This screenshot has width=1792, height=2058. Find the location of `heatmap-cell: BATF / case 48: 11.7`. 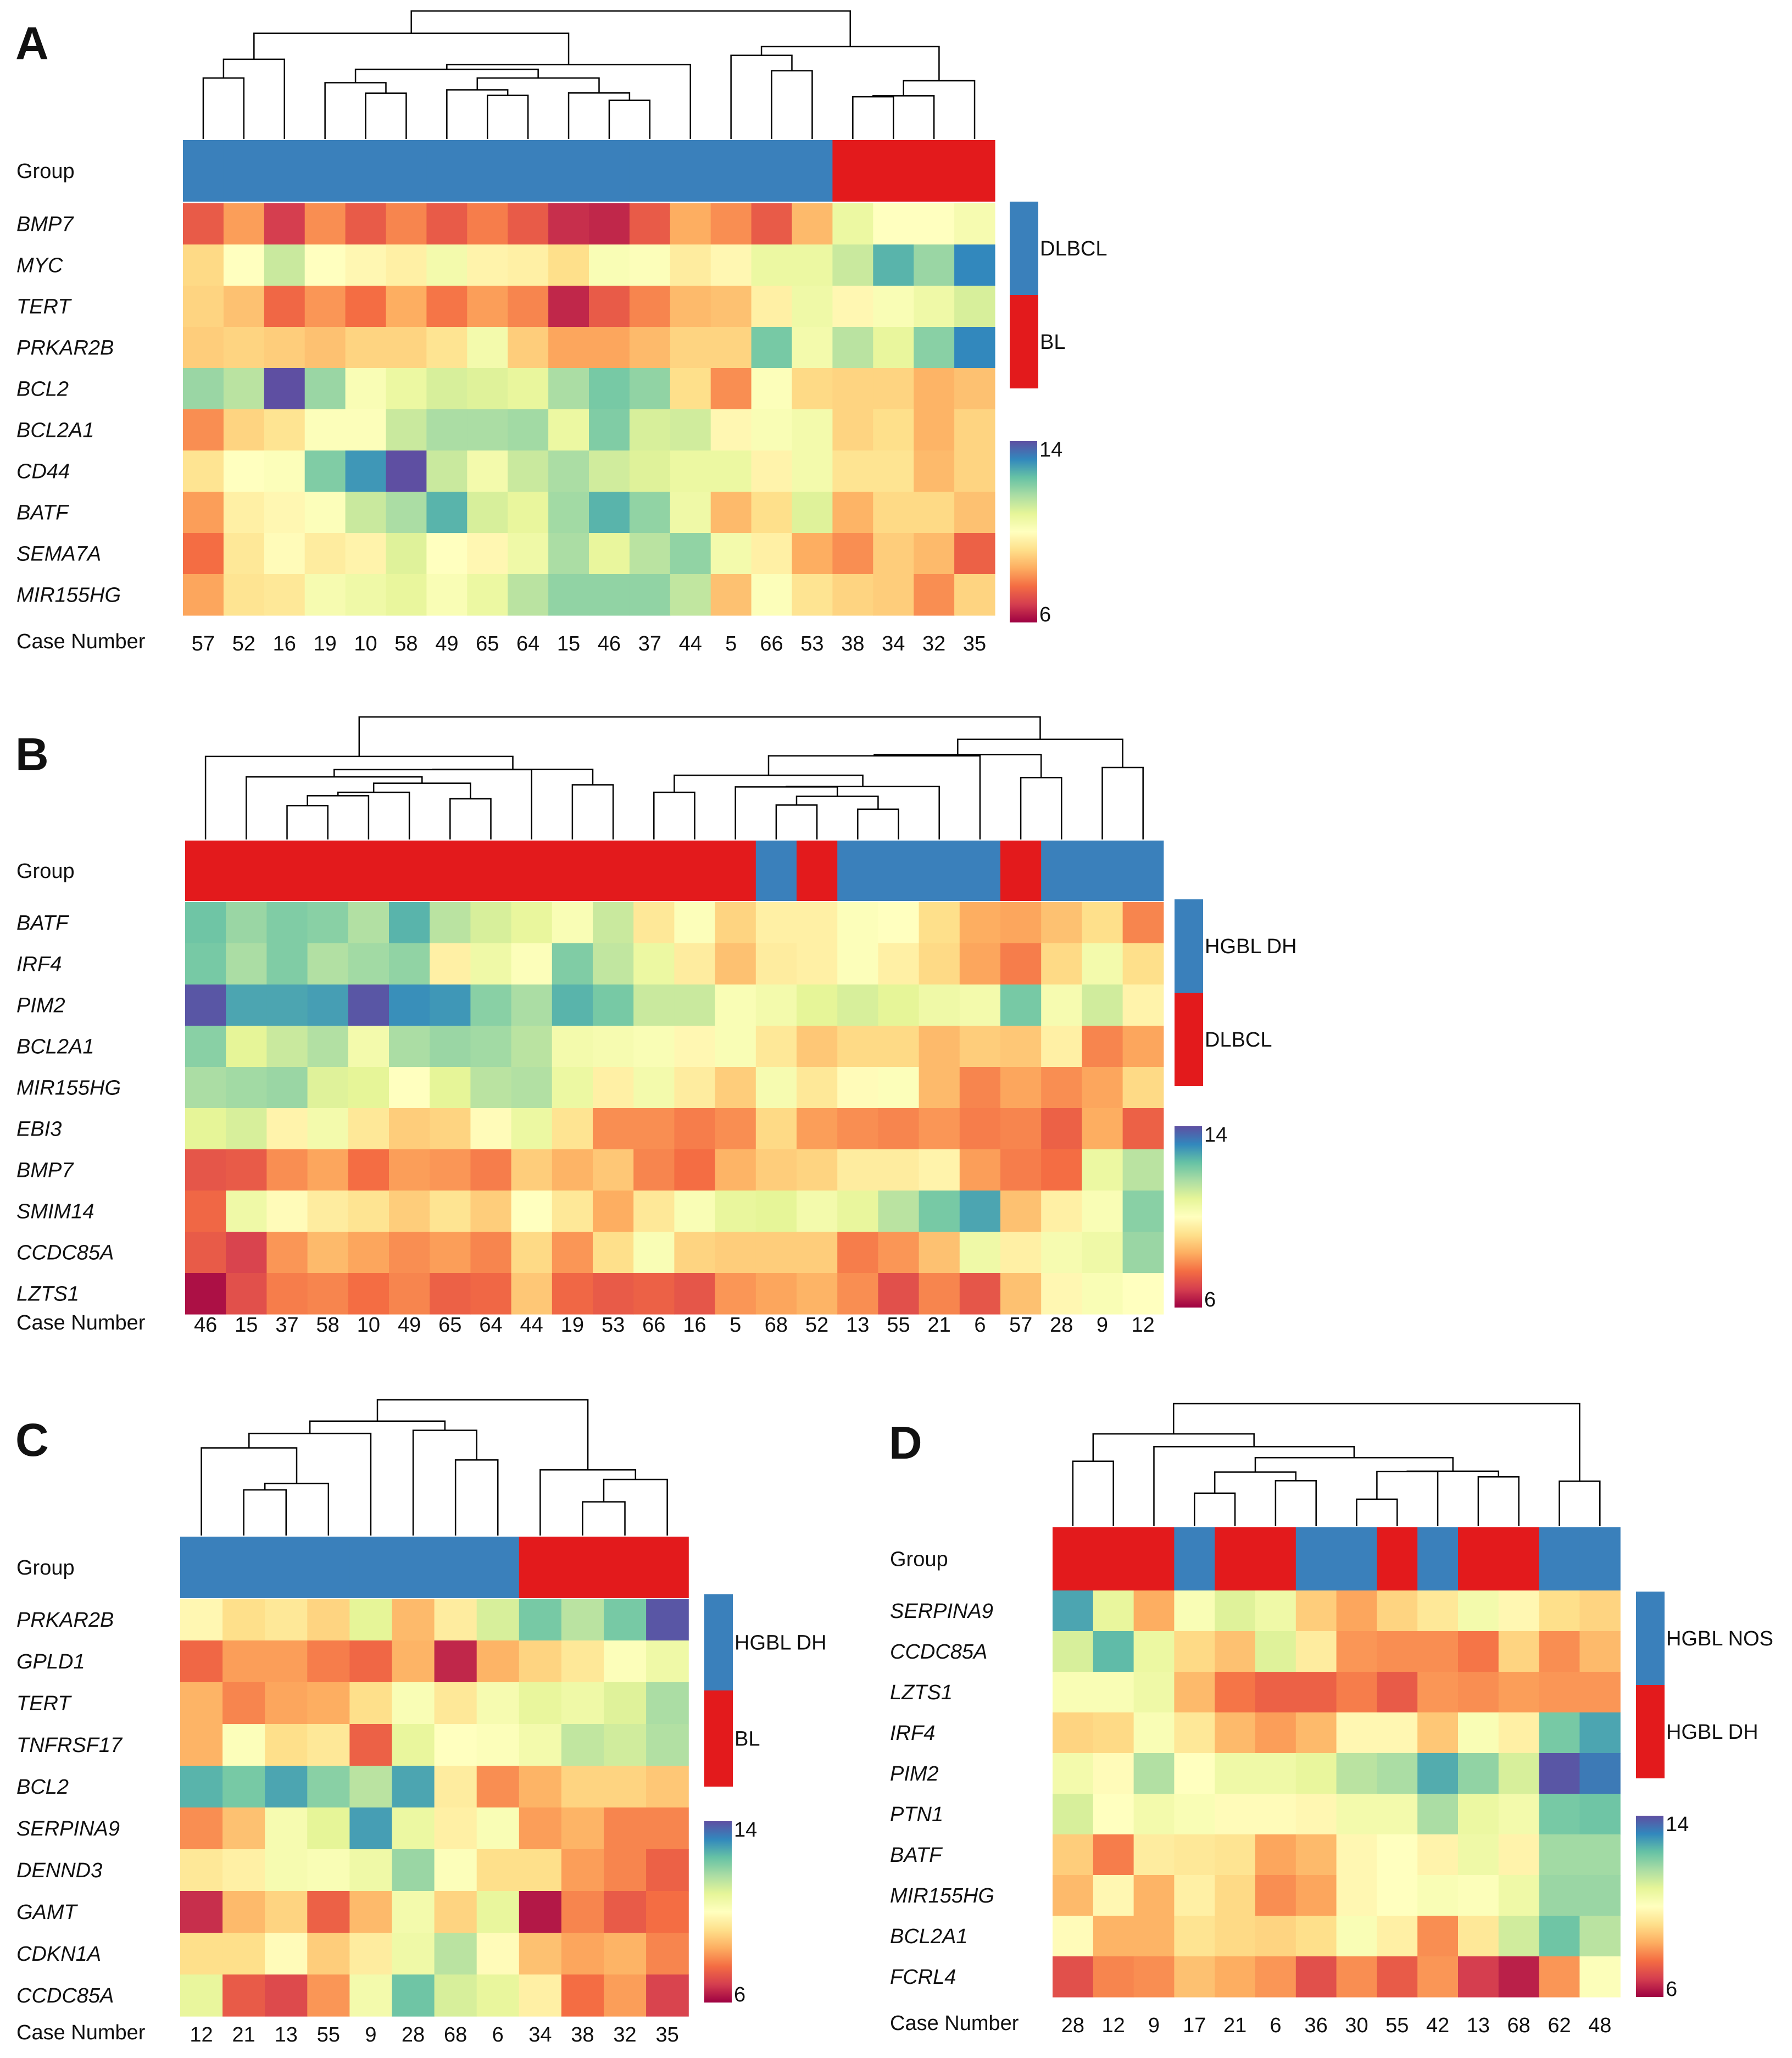

heatmap-cell: BATF / case 48: 11.7 is located at coordinates (1600, 1855).